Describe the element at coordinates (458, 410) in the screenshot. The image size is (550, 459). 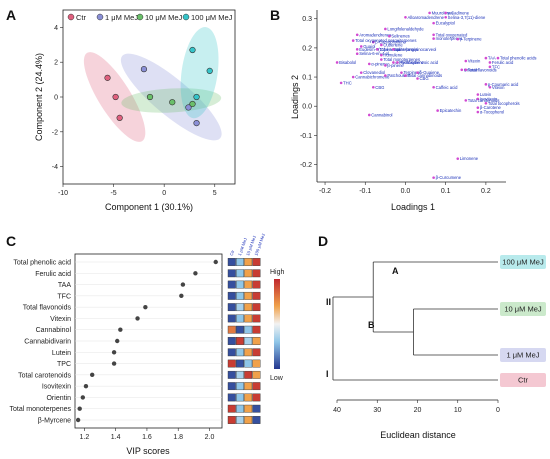
I see `dendrogram-x-tick-label: 10` at that location.